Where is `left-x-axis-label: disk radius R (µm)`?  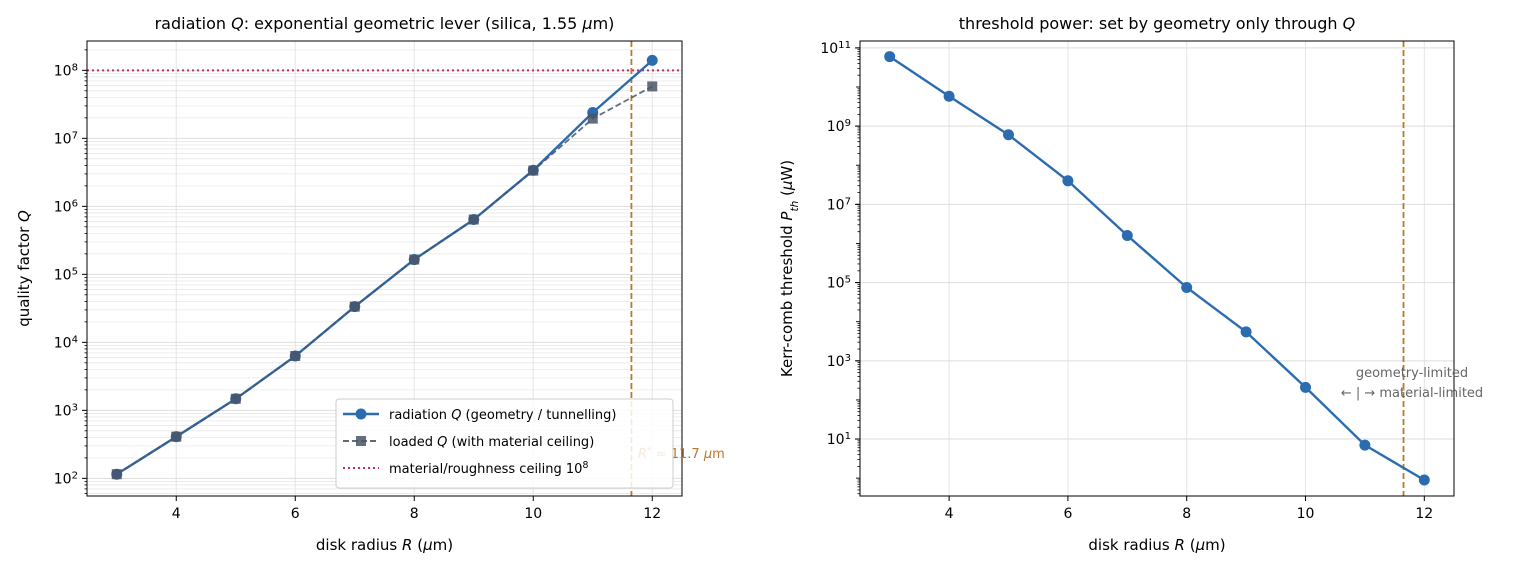 left-x-axis-label: disk radius R (µm) is located at coordinates (384, 545).